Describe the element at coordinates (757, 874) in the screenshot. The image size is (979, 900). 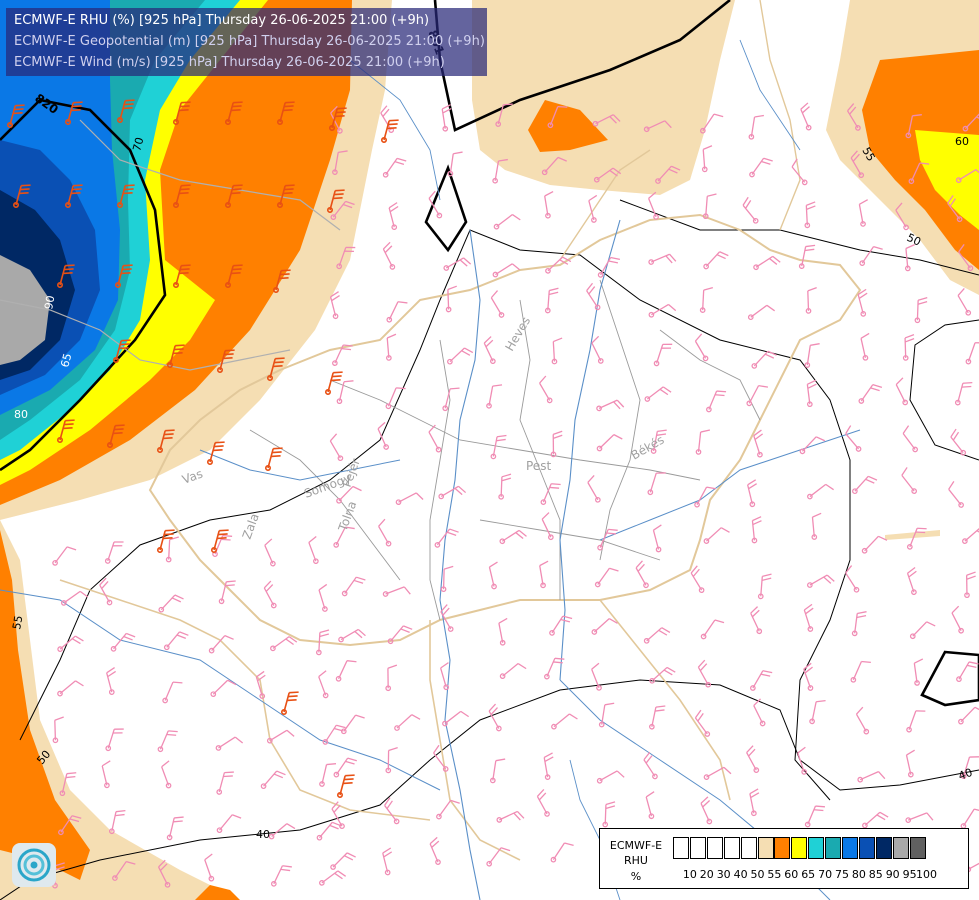
I see `legend-tick-label: 50` at that location.